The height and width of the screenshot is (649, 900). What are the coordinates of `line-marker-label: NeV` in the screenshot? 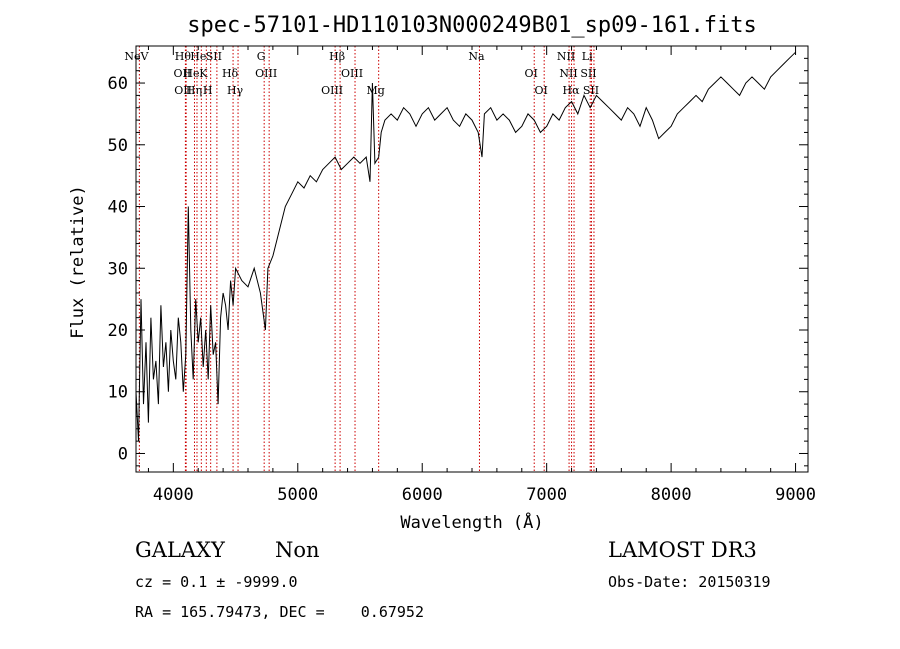 It's located at (136, 56).